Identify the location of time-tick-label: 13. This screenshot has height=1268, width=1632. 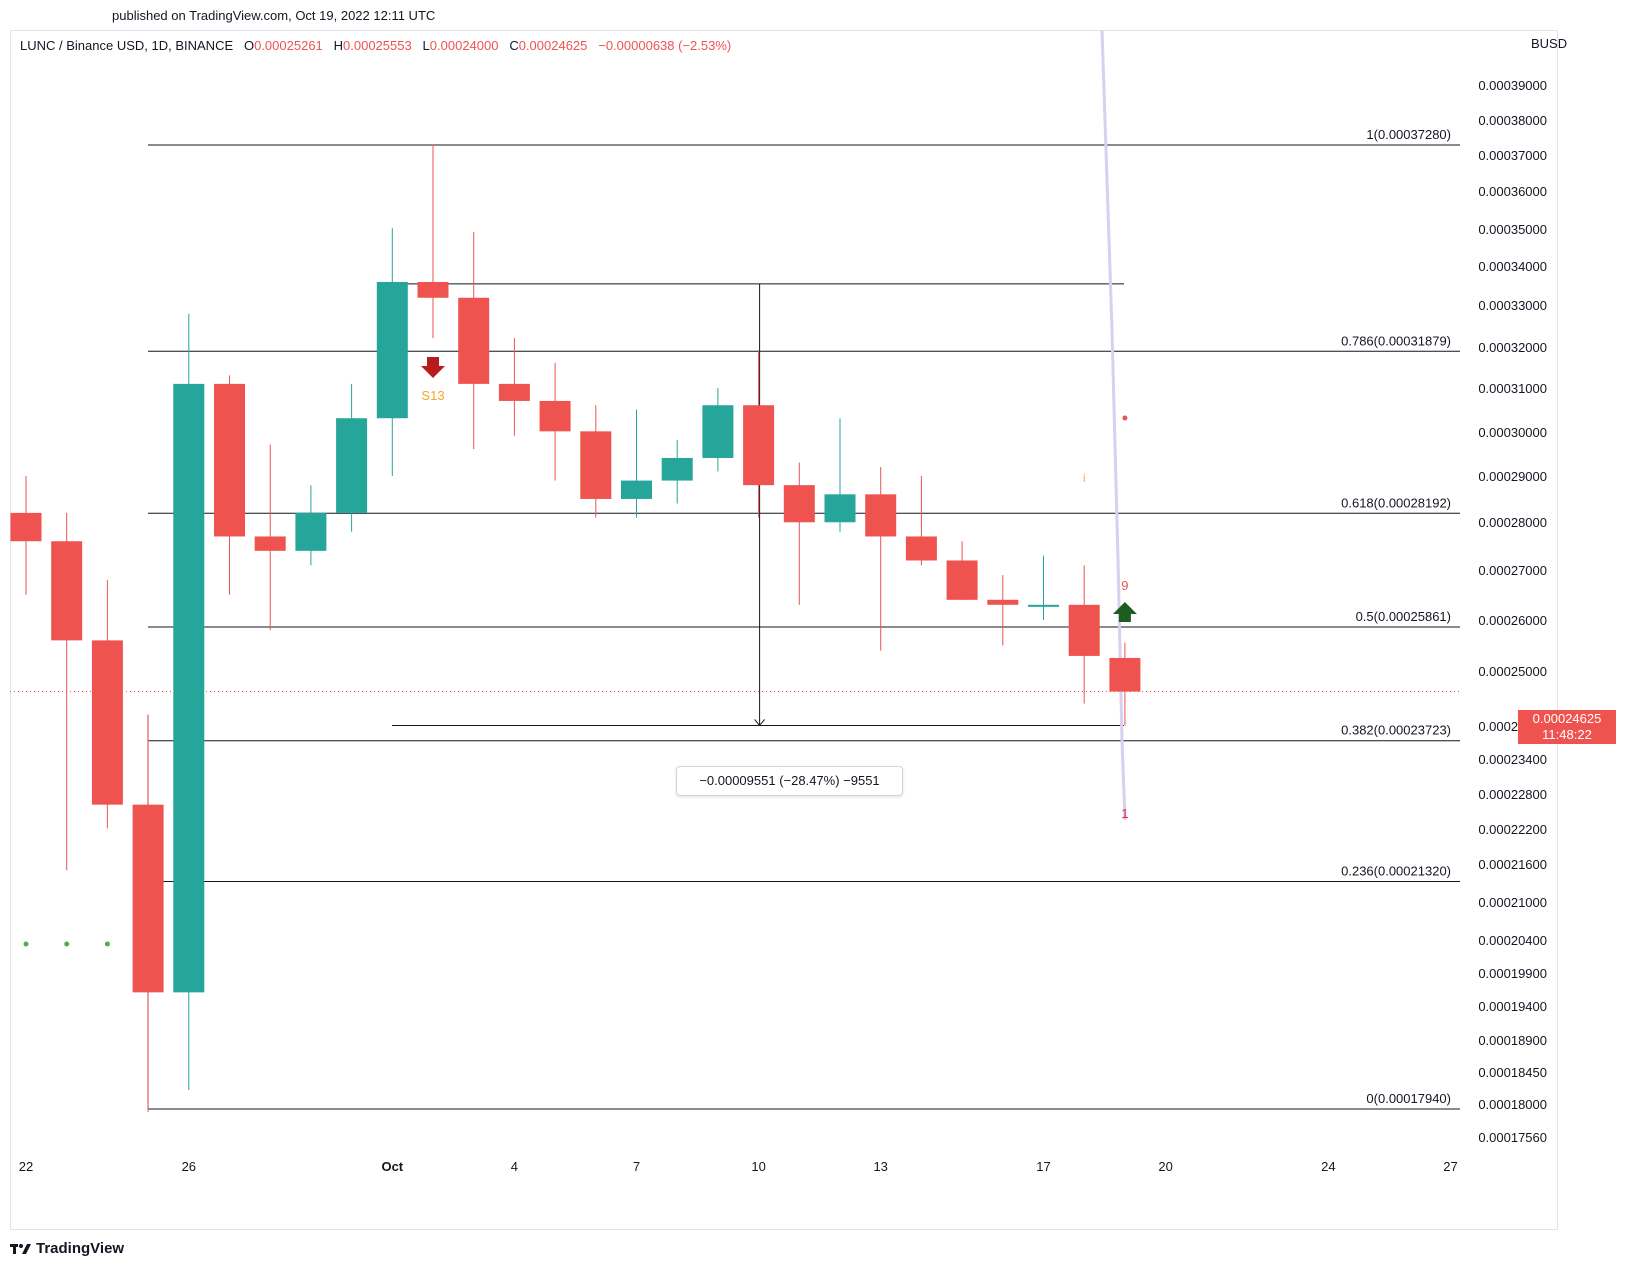
(880, 1166).